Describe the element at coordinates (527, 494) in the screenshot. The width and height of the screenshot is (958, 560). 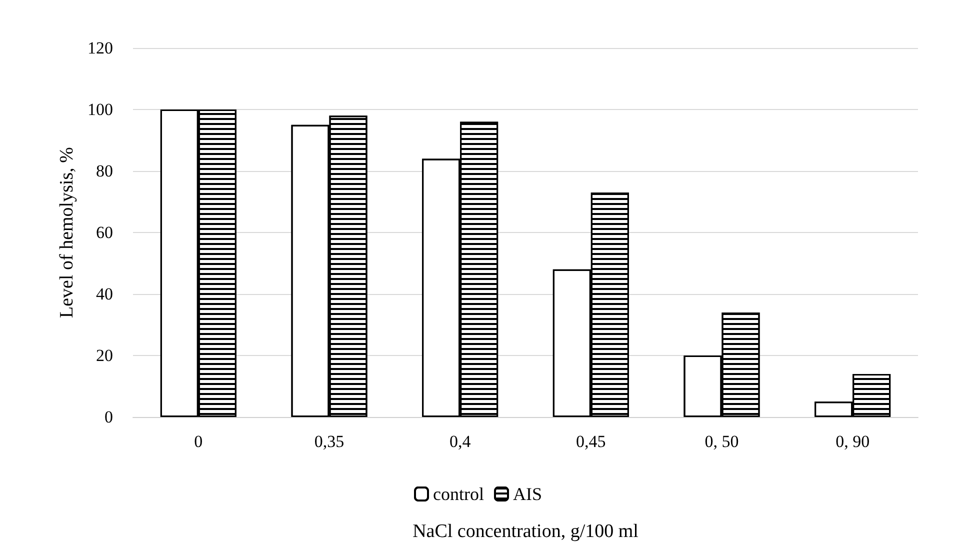
I see `legend-label: AIS` at that location.